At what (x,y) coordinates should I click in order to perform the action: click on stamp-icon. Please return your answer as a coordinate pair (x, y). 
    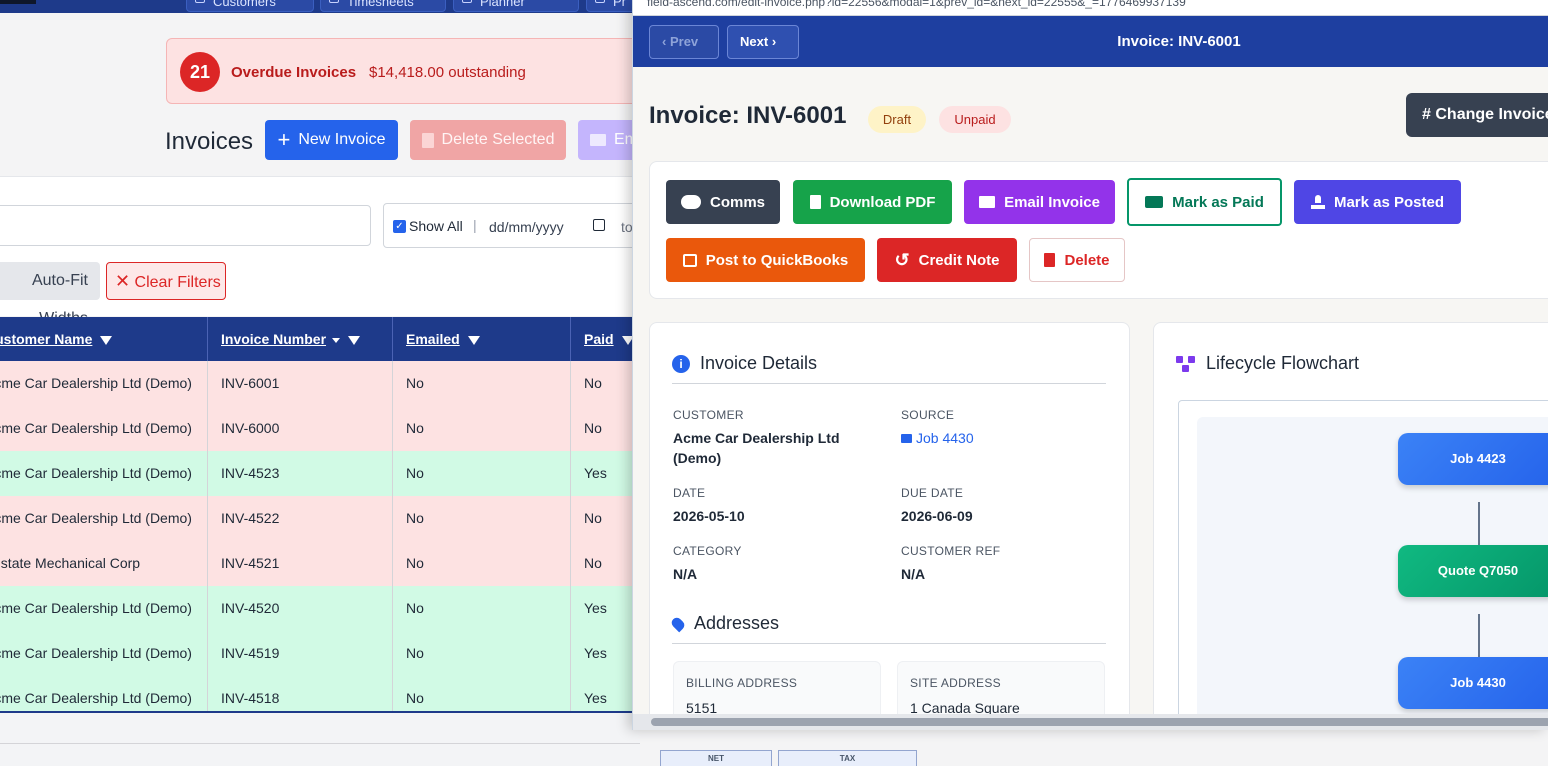
    Looking at the image, I should click on (1317, 202).